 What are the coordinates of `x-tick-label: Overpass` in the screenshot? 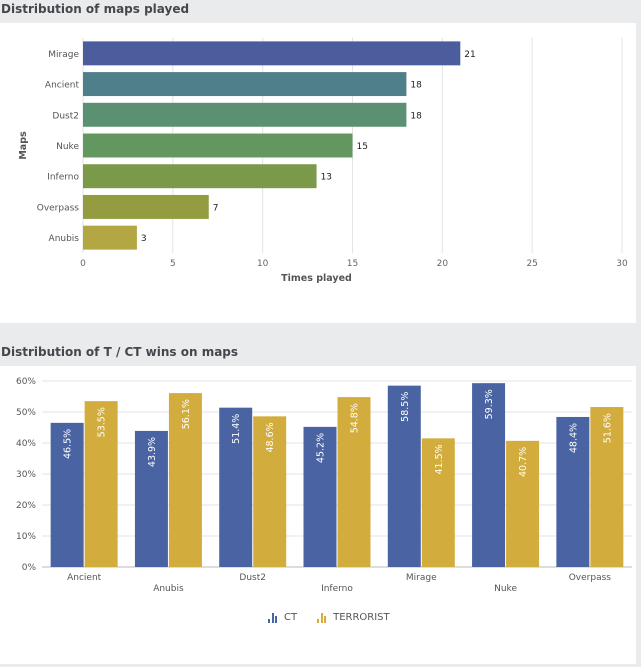 It's located at (590, 578).